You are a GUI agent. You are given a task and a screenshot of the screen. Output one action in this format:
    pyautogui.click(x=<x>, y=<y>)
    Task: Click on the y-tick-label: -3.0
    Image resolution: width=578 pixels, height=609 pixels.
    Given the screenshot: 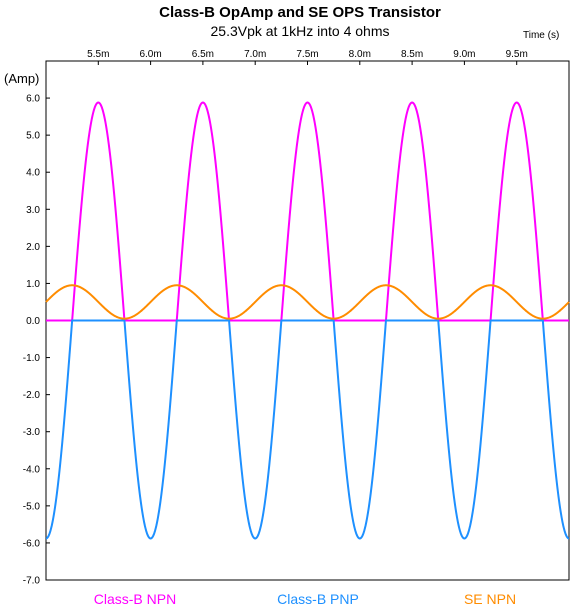 What is the action you would take?
    pyautogui.click(x=32, y=432)
    